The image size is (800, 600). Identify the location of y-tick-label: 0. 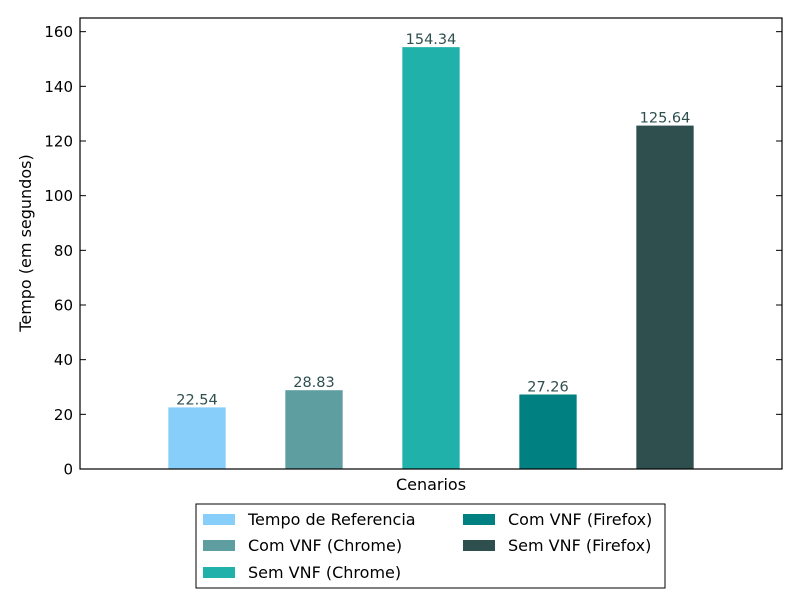
(68, 470).